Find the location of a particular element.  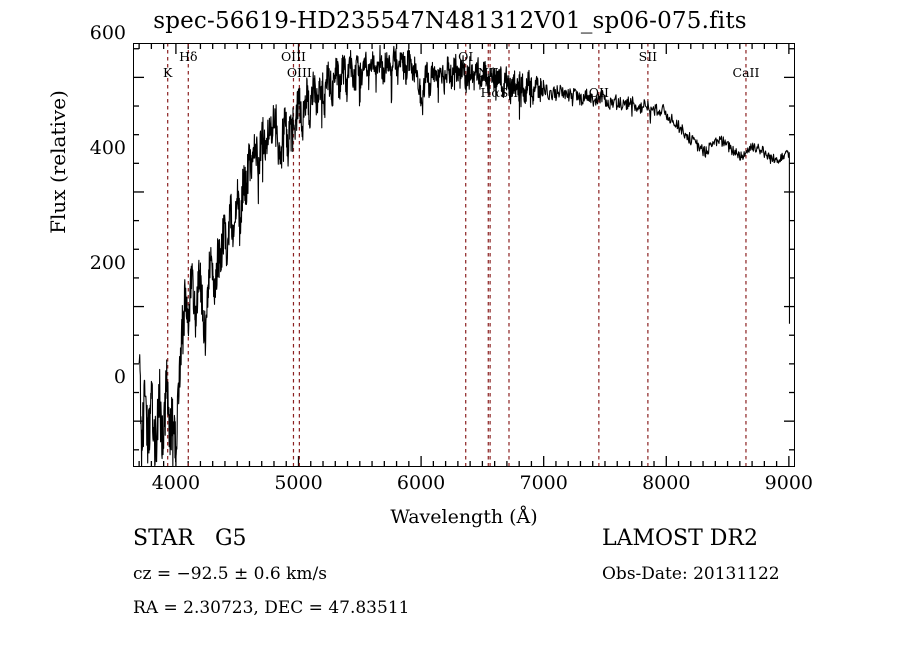

y-tick-600: 600 is located at coordinates (107, 33).